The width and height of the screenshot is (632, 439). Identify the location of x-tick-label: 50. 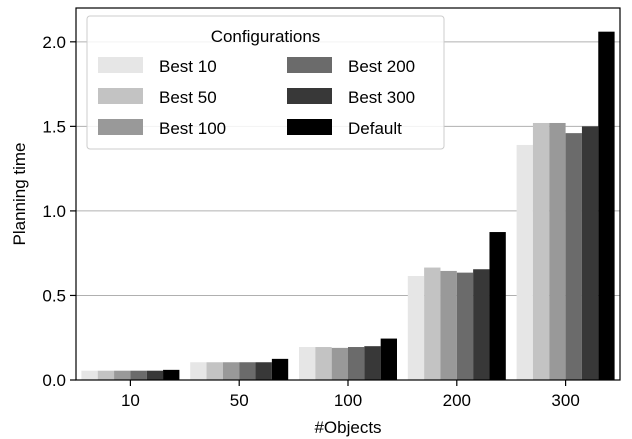
(239, 400).